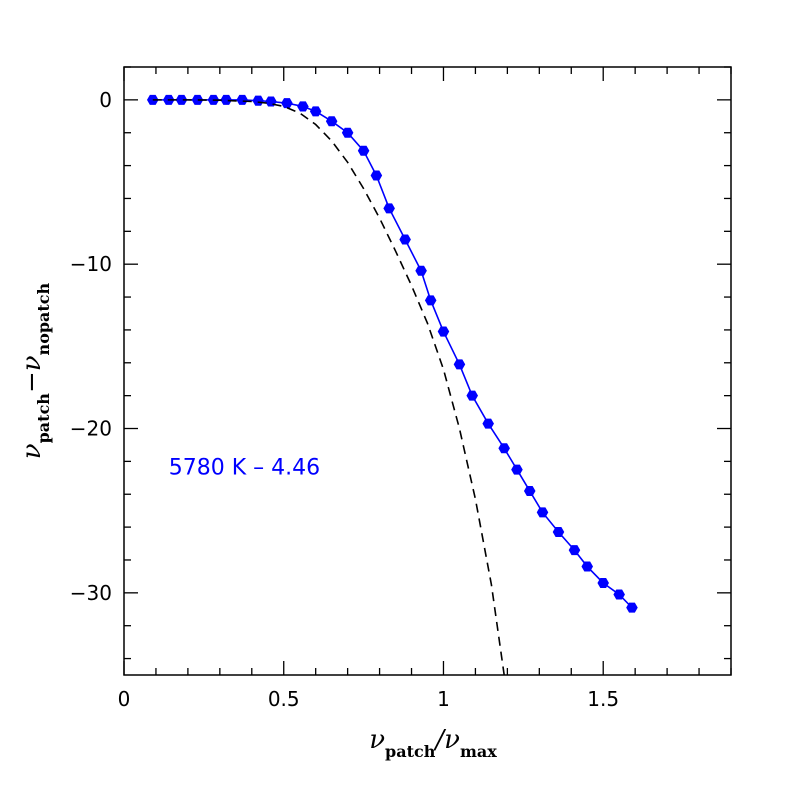  Describe the element at coordinates (452, 740) in the screenshot. I see `x-axis-symbol2: ν` at that location.